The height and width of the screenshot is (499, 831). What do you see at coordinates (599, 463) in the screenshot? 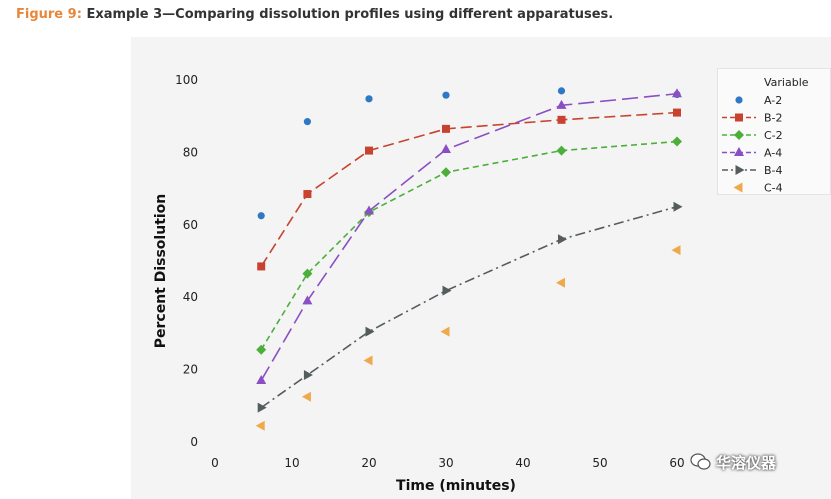
I see `x-tick-label: 50` at bounding box center [599, 463].